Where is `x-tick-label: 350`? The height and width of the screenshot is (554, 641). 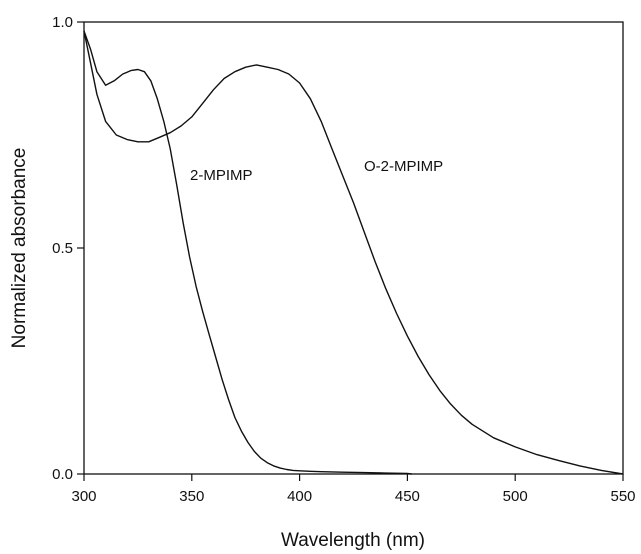
x-tick-label: 350 is located at coordinates (191, 496).